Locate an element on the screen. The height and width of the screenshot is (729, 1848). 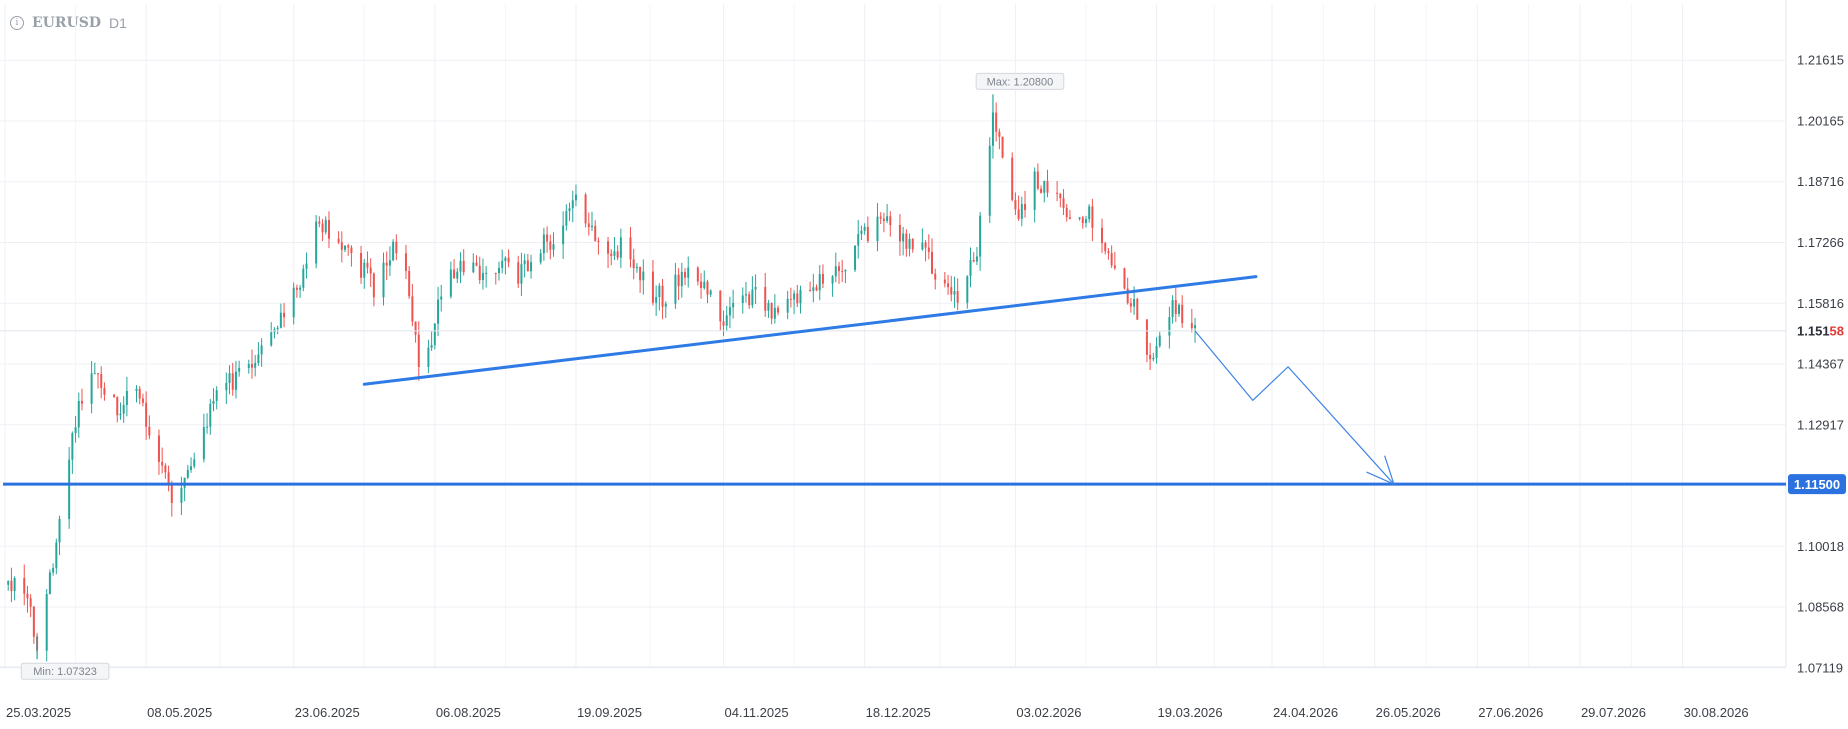
max-label: Max: 1.20800 is located at coordinates (1020, 81).